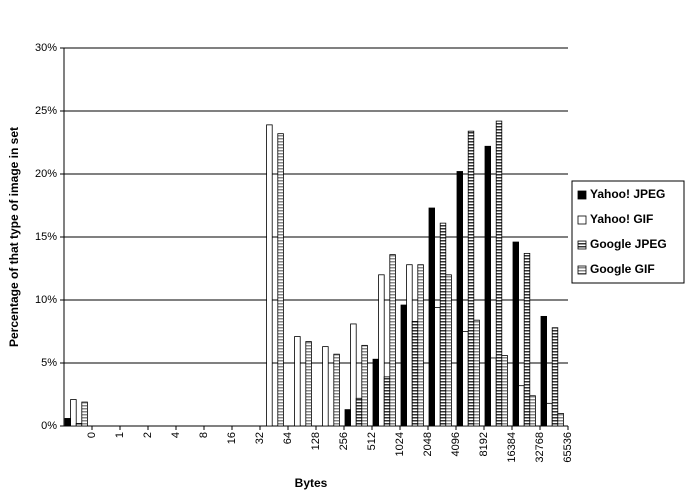  What do you see at coordinates (14, 237) in the screenshot?
I see `y-axis-title: Percentage of that type of image in set` at bounding box center [14, 237].